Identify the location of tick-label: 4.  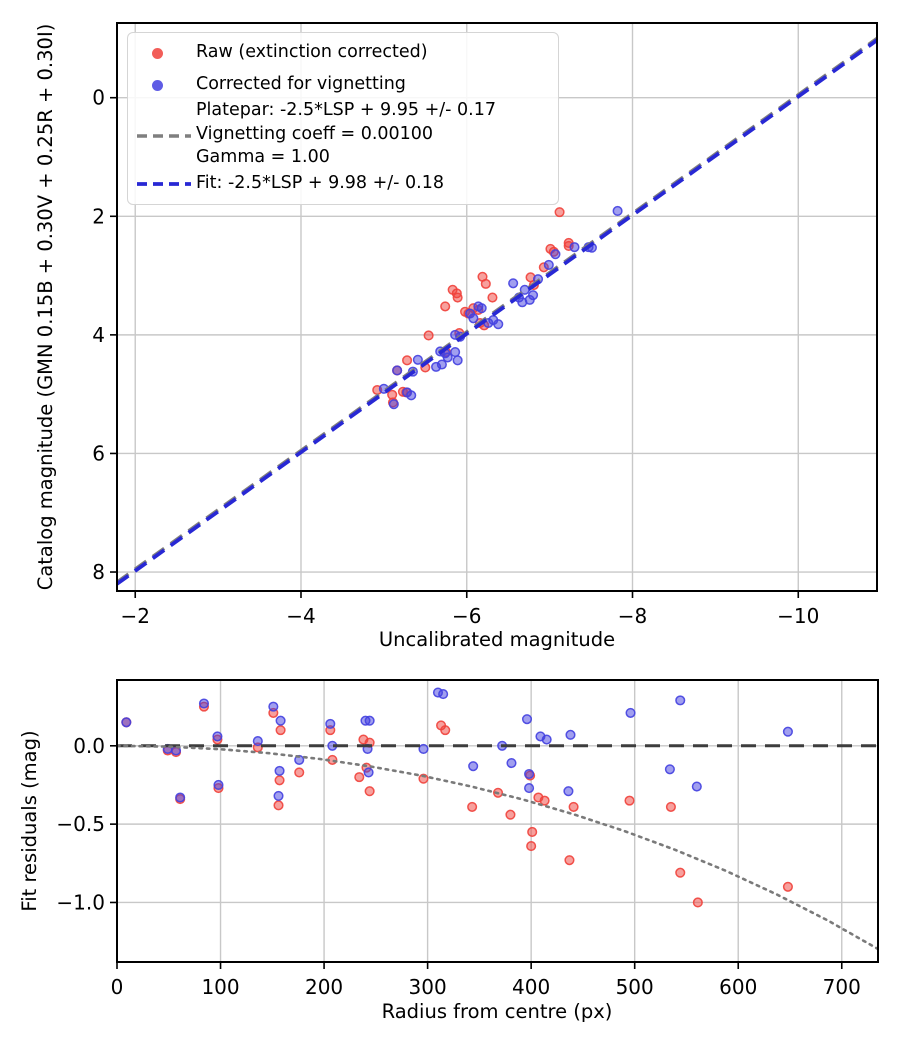
(98, 335).